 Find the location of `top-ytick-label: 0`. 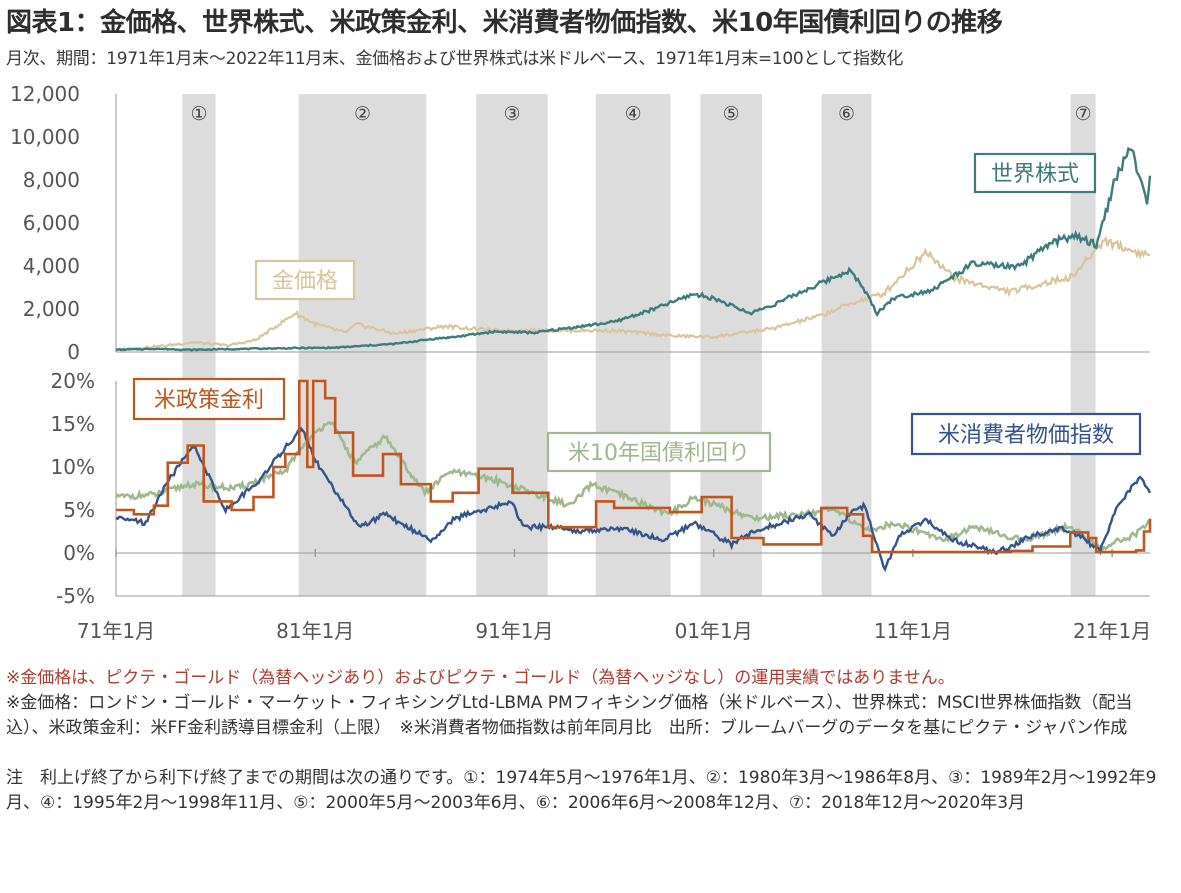

top-ytick-label: 0 is located at coordinates (73, 352).